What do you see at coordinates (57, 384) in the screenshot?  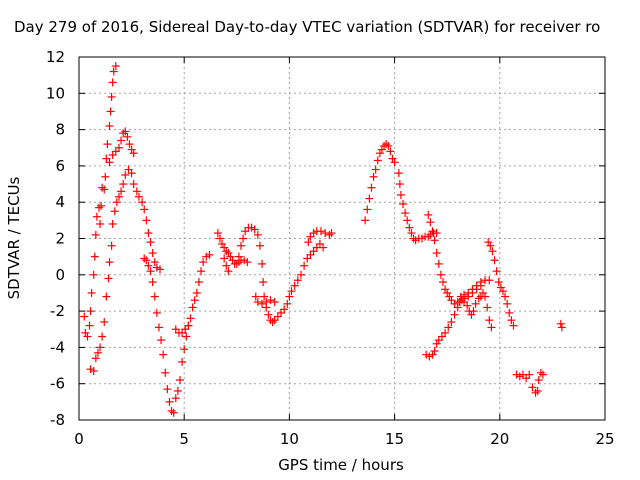 I see `y-tick-label: -6` at bounding box center [57, 384].